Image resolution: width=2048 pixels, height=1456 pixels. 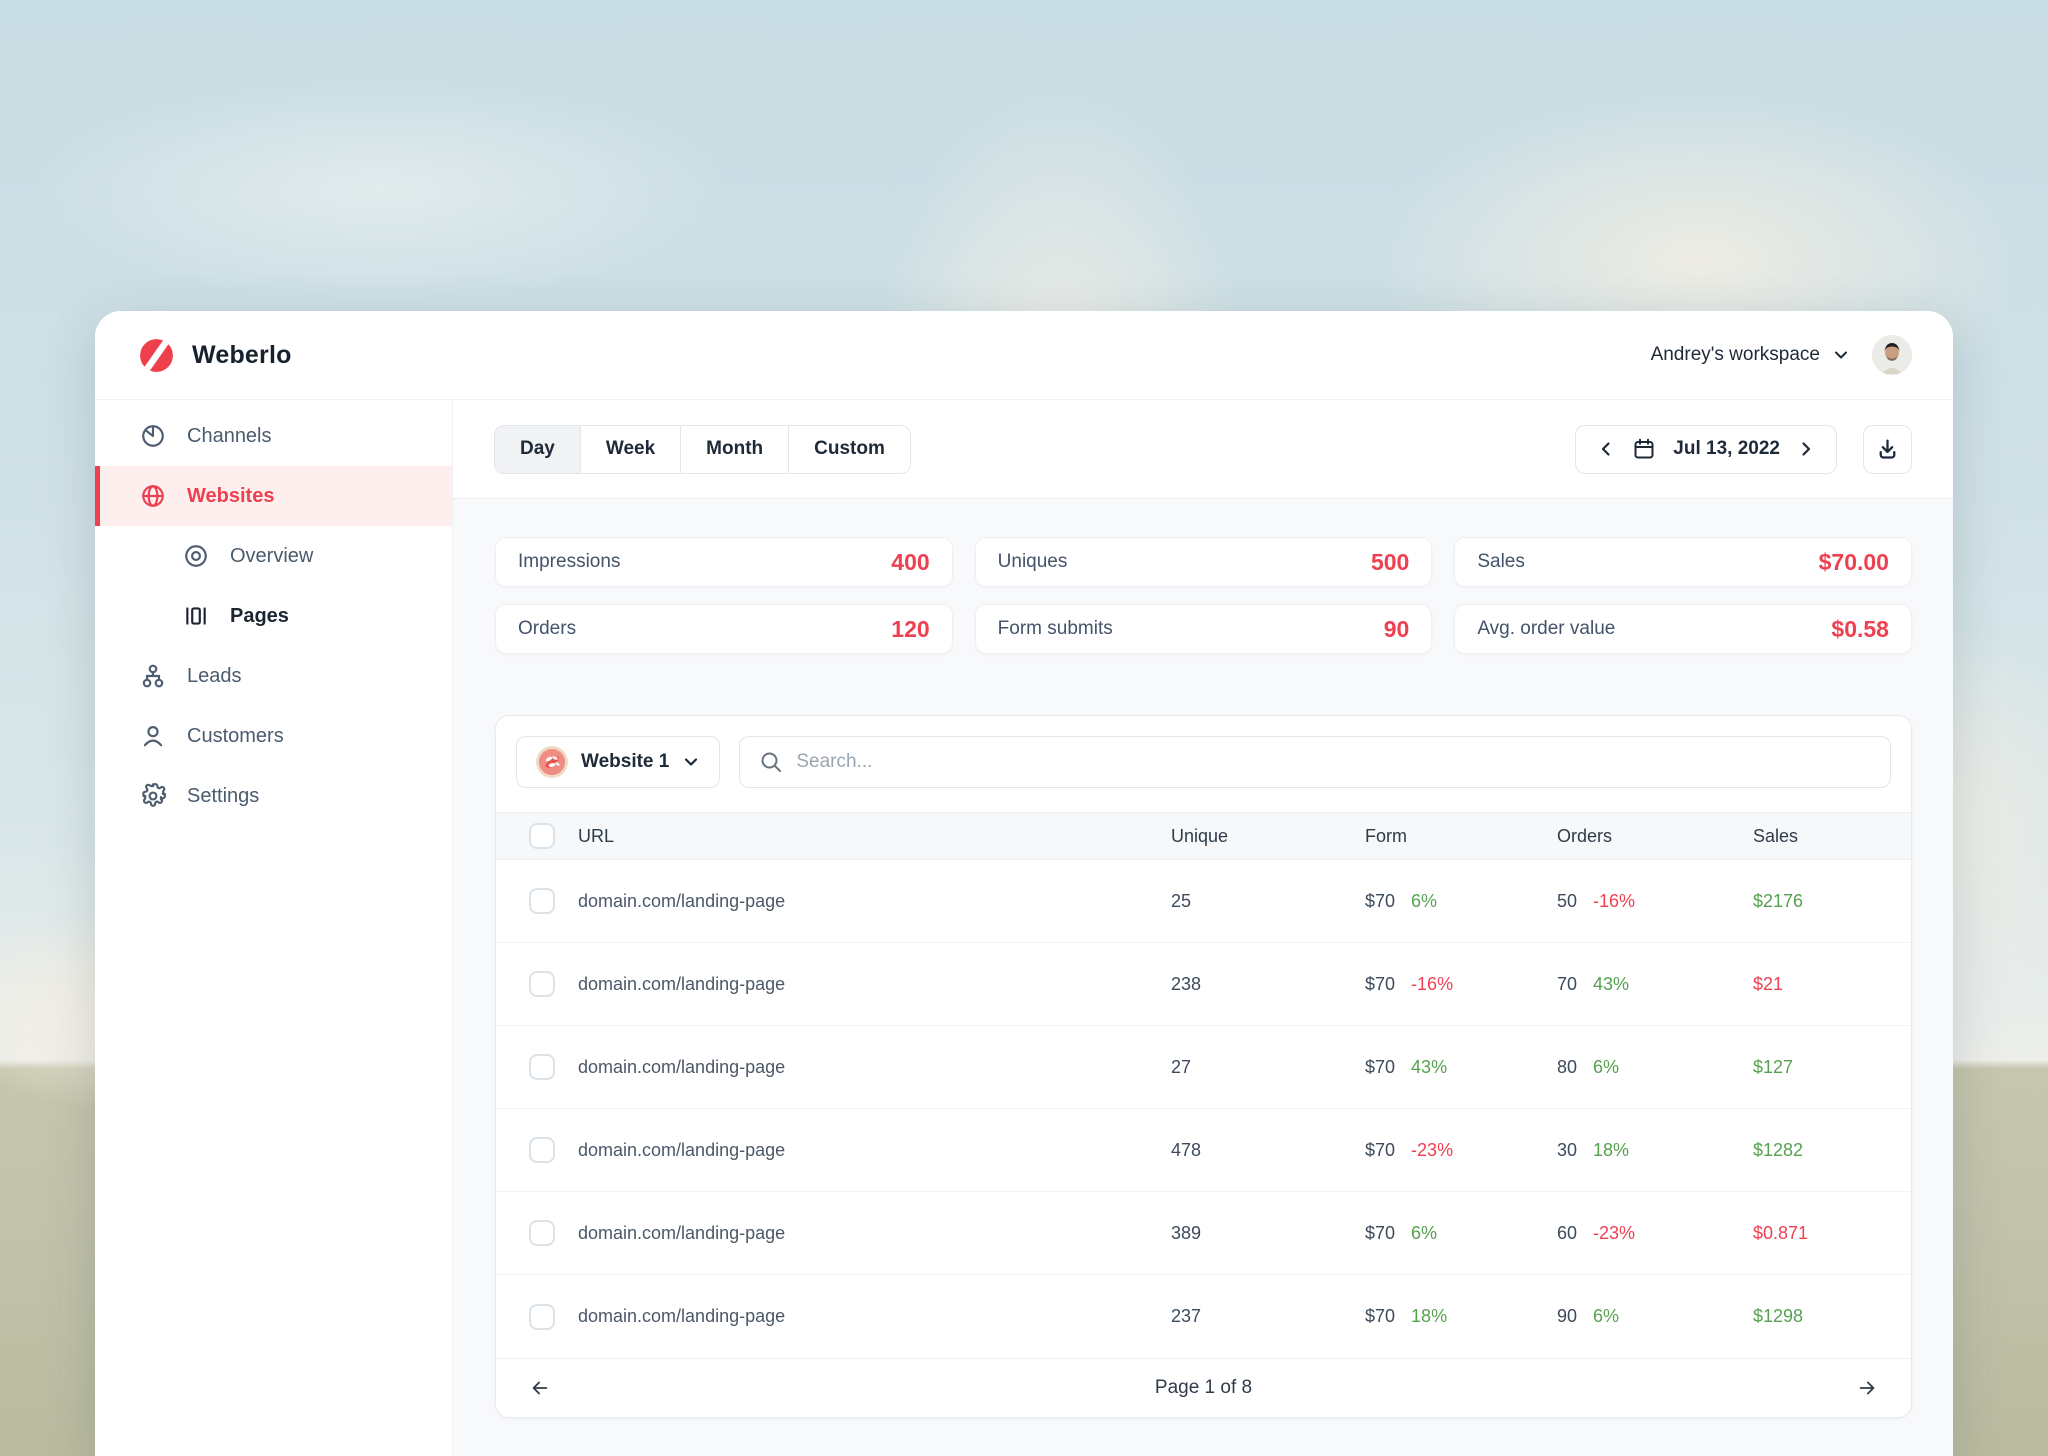 What do you see at coordinates (1203, 449) in the screenshot?
I see `toolbar: Day Week Month Custom` at bounding box center [1203, 449].